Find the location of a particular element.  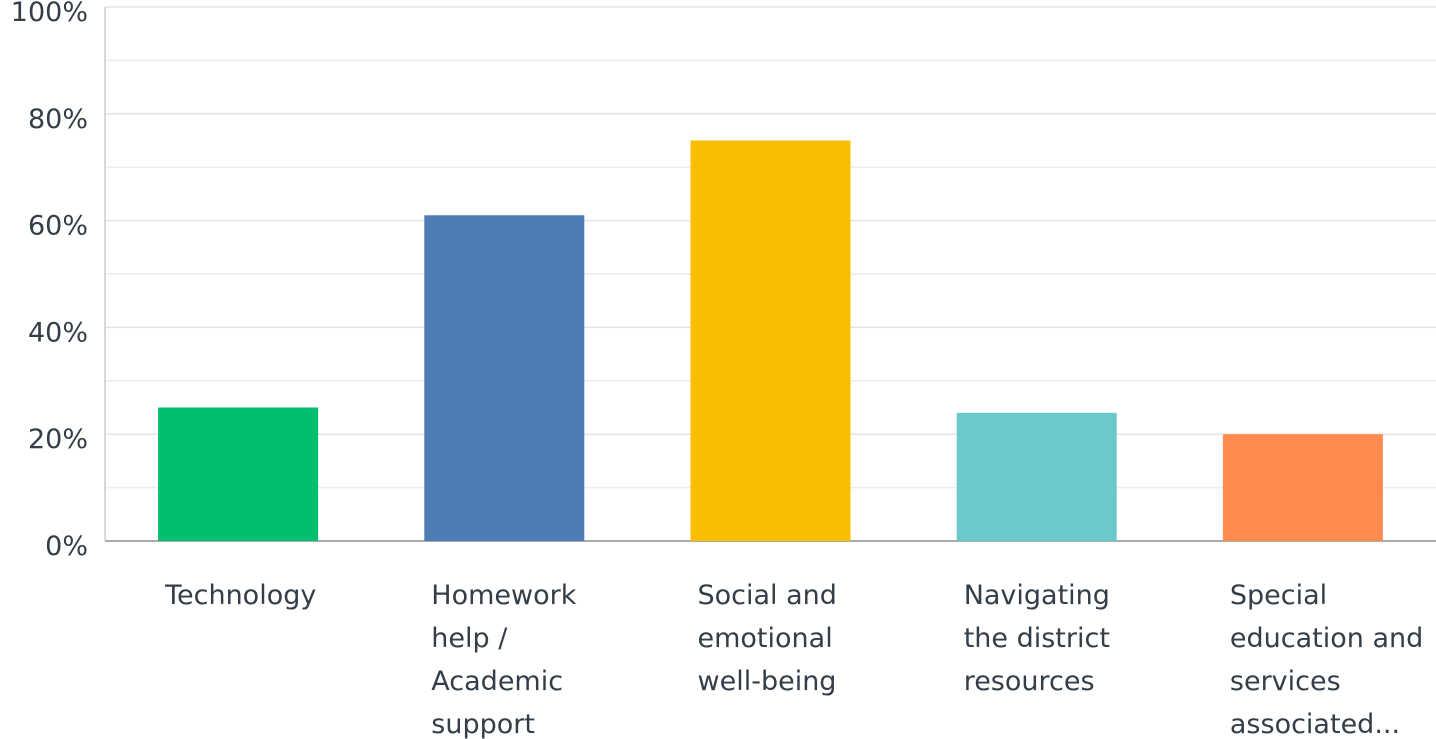

x-tick-label-line: the district is located at coordinates (1037, 638).